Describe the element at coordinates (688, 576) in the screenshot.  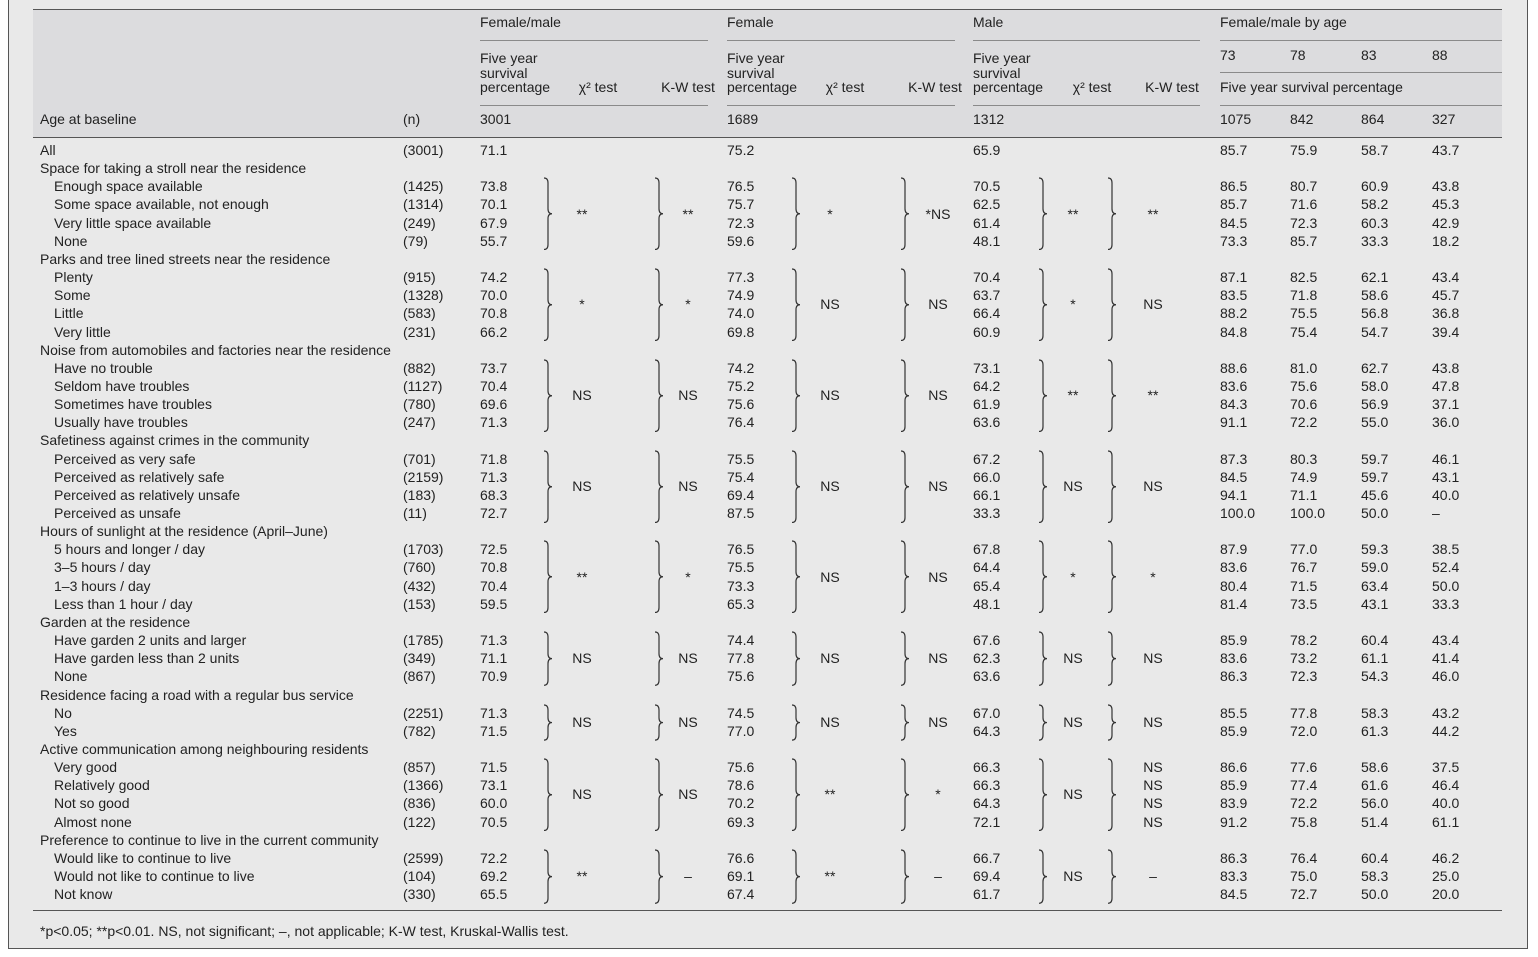
I see `fm-kw-result: *` at that location.